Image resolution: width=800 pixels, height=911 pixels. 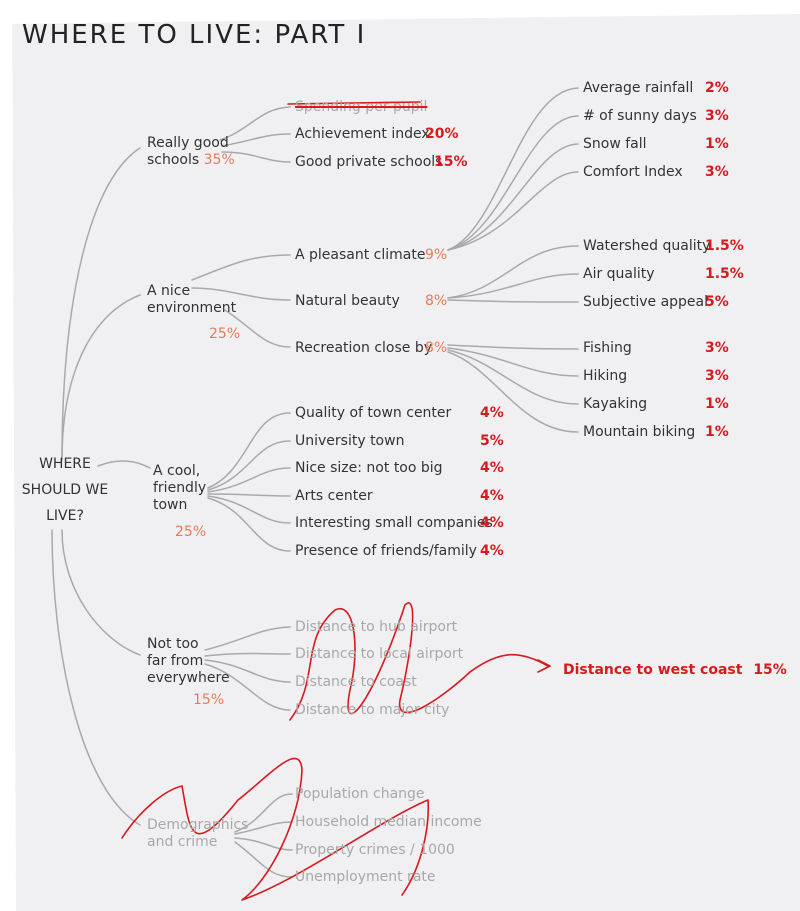 I want to click on connector-root-town, so click(x=124, y=464).